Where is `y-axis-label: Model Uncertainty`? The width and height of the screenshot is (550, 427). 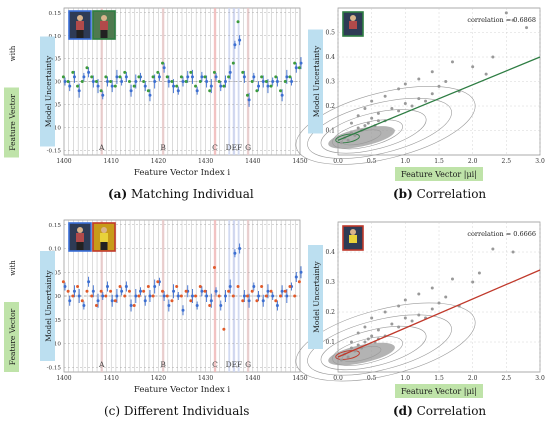 y-axis-label: Model Uncertainty is located at coordinates (316, 81).